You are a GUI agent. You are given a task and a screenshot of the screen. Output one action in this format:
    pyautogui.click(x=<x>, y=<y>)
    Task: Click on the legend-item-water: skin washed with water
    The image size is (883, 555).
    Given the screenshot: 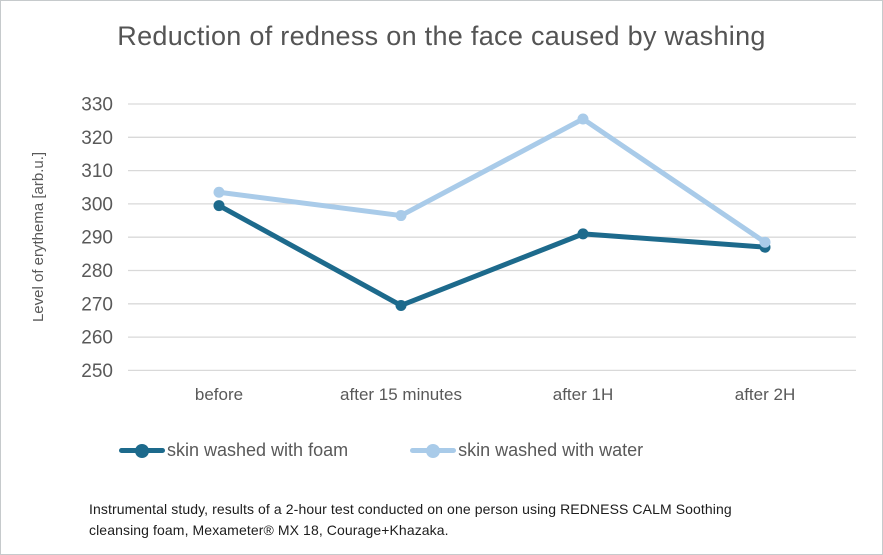 What is the action you would take?
    pyautogui.click(x=526, y=450)
    